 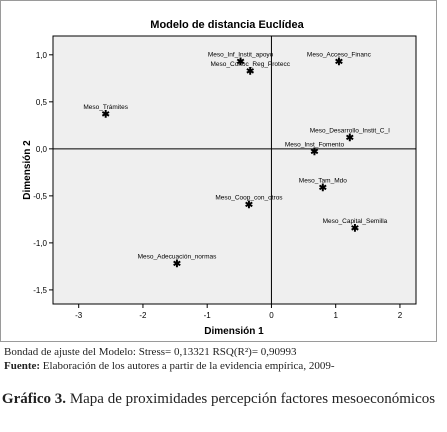 I want to click on data-point: ✱Meso_Tam_Mdo, so click(x=323, y=185).